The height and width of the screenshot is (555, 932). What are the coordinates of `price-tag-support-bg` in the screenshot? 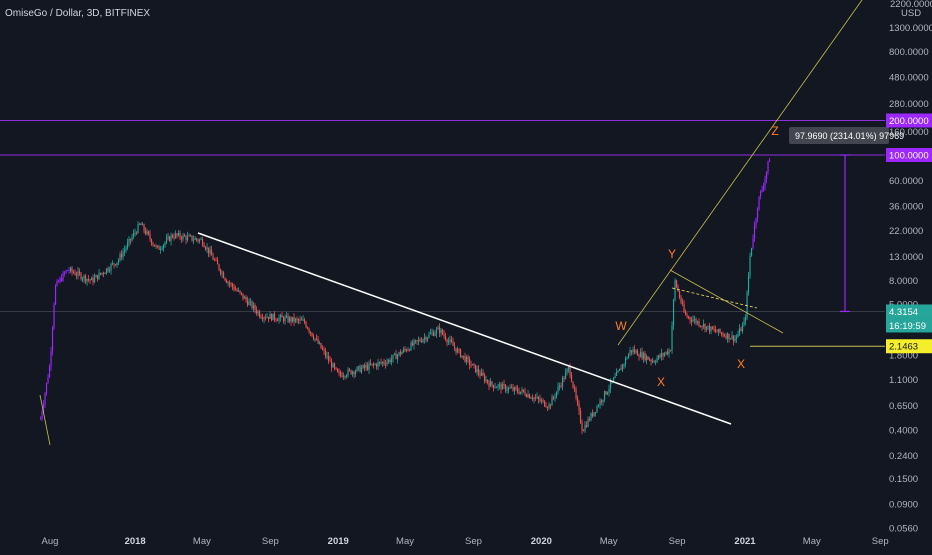 It's located at (909, 346).